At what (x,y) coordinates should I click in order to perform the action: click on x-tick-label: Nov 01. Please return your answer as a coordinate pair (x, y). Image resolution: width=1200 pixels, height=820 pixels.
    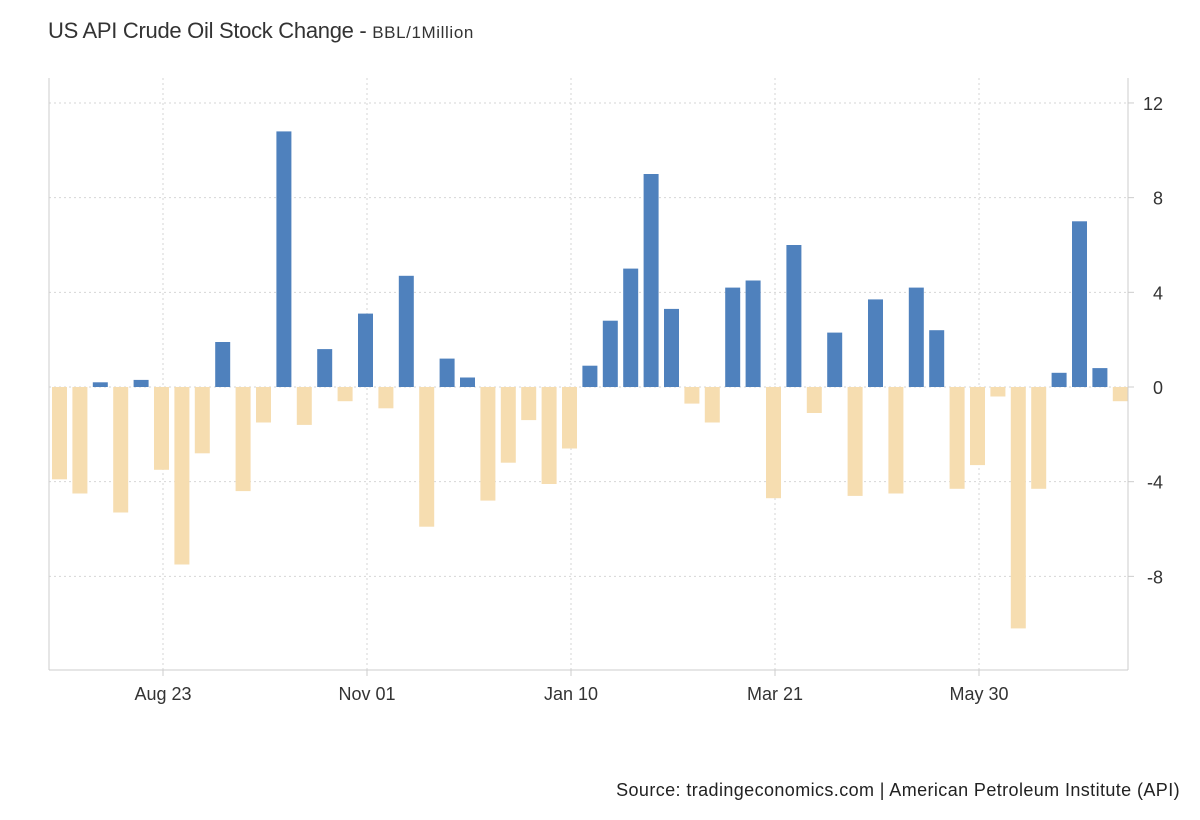
    Looking at the image, I should click on (366, 694).